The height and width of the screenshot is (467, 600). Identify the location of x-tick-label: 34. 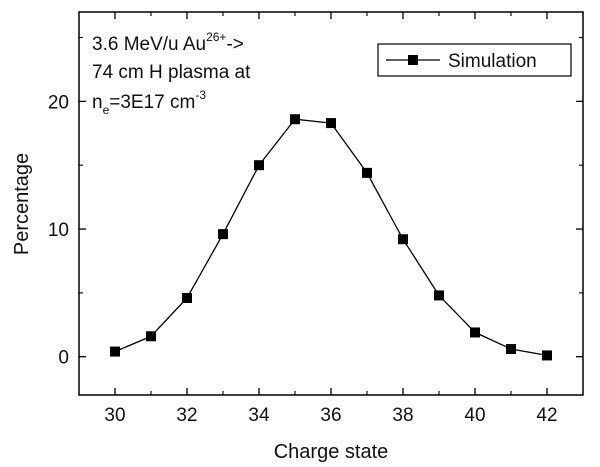
(259, 415).